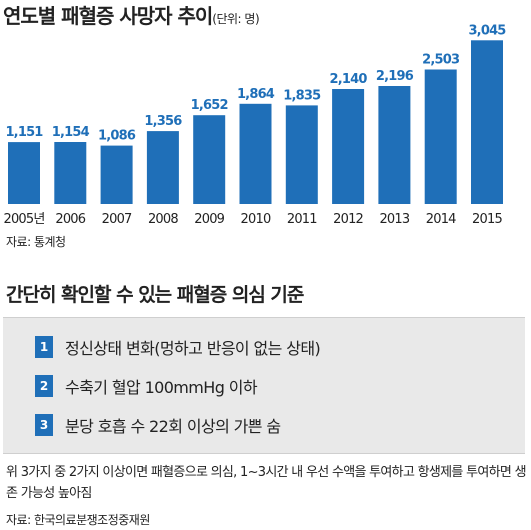 The height and width of the screenshot is (530, 531). What do you see at coordinates (440, 136) in the screenshot?
I see `bar-2014` at bounding box center [440, 136].